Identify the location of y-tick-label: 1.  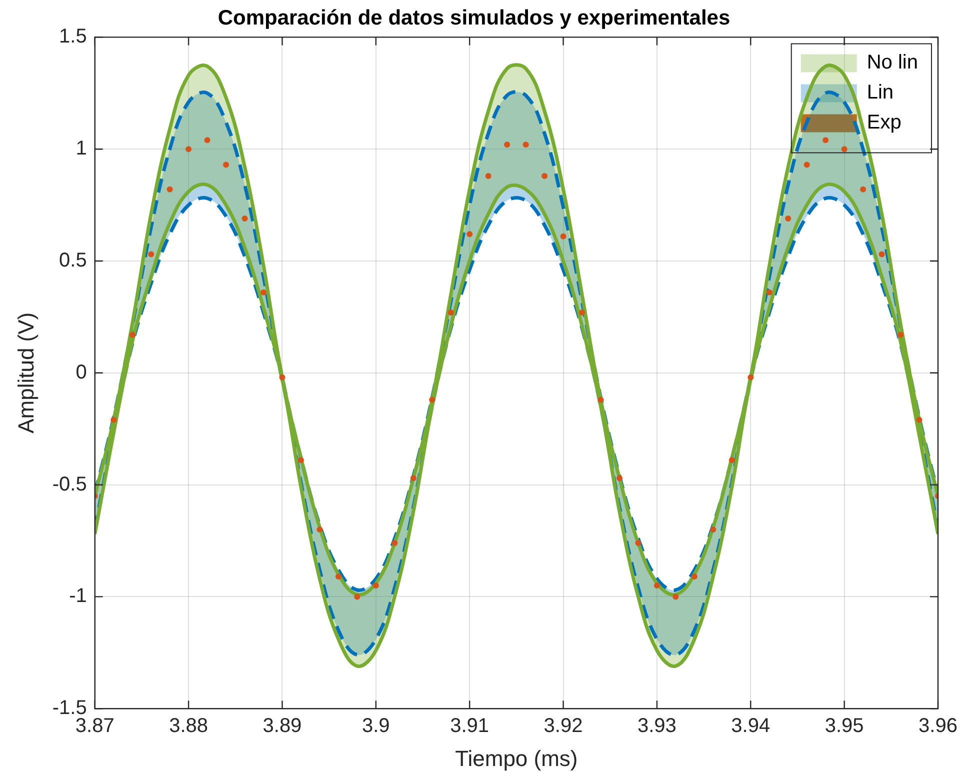
(81, 149).